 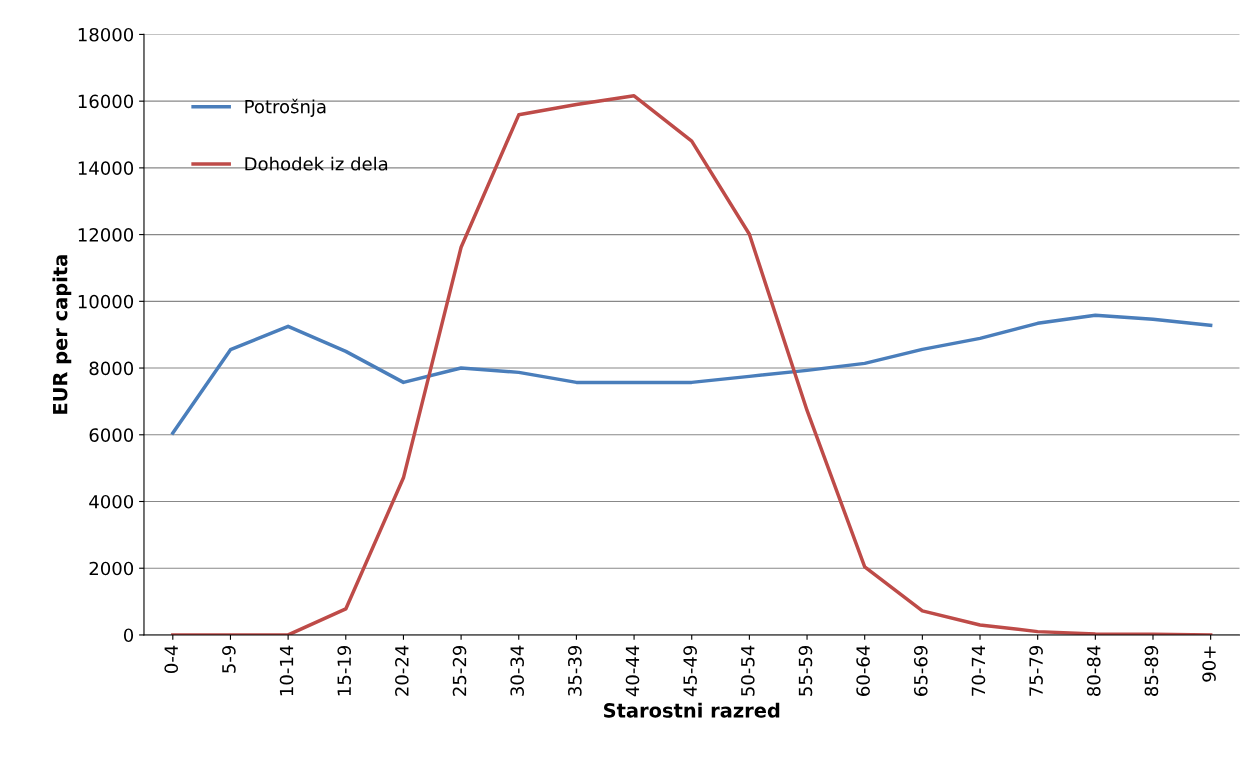 I want to click on x-tick-label: 80-84, so click(x=1093, y=670).